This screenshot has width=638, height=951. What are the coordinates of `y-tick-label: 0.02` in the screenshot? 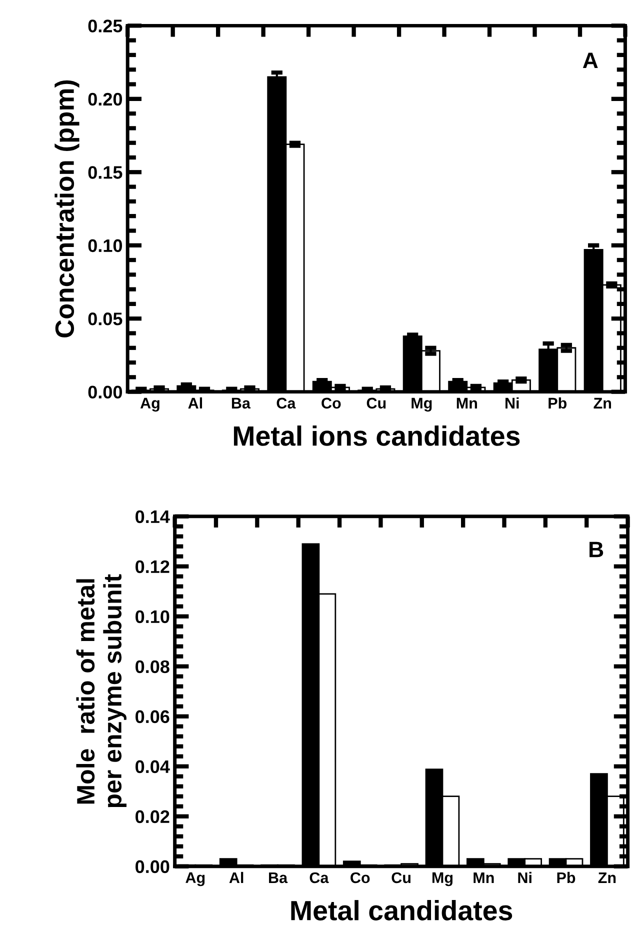 It's located at (153, 817).